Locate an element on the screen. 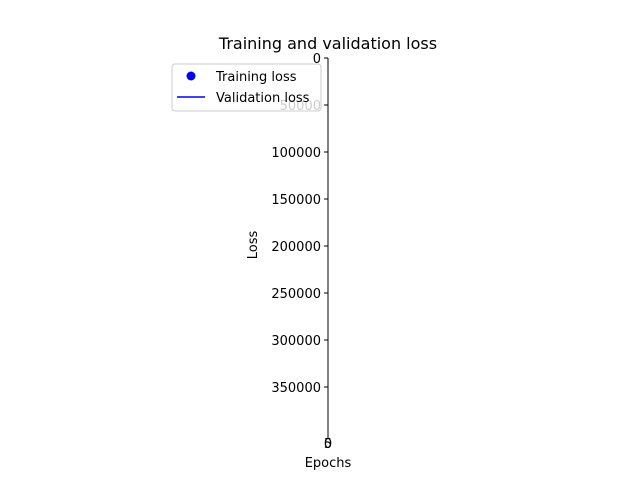  y-tick-label: 350000 is located at coordinates (296, 388).